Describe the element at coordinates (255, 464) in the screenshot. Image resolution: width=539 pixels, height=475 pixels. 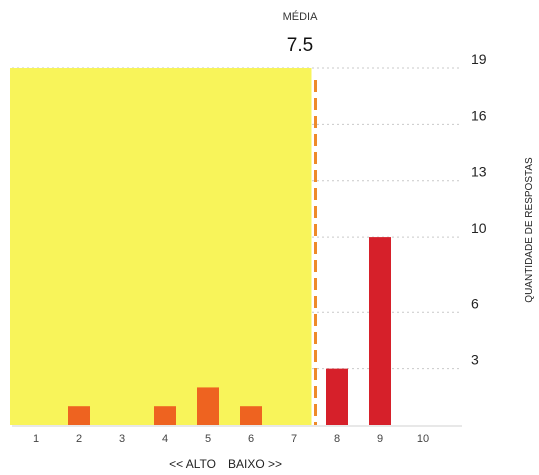
I see `x-axis-label-right: BAIXO >>` at that location.